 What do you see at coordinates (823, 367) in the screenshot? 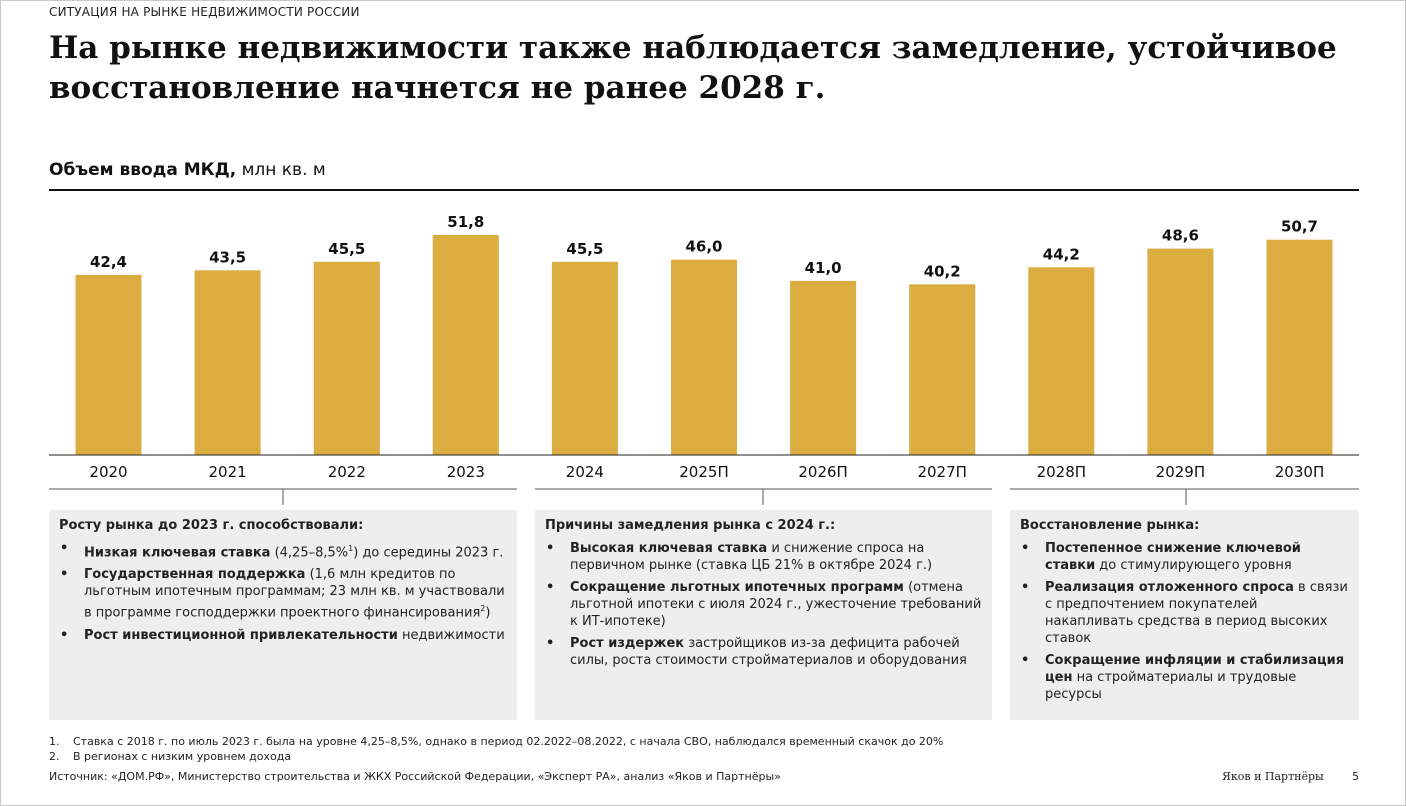
I see `bar-2026П` at bounding box center [823, 367].